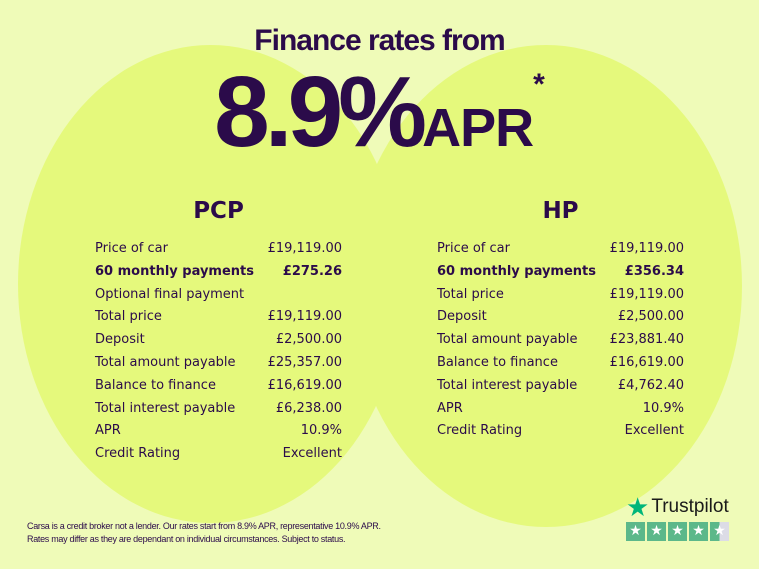 The height and width of the screenshot is (569, 759). I want to click on half-star-icon: ★, so click(719, 531).